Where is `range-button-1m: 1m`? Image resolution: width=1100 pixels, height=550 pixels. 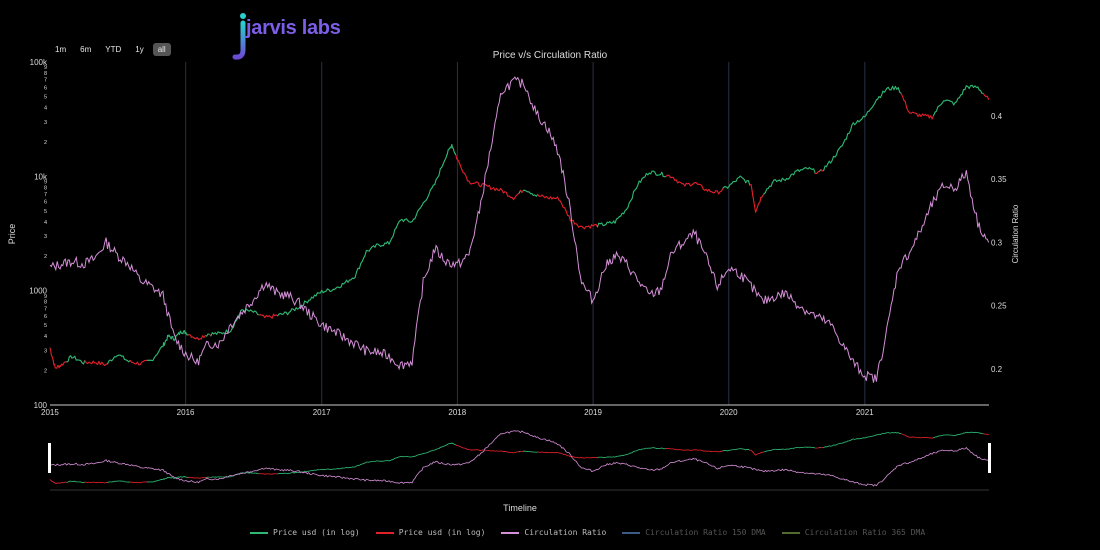
range-button-1m: 1m is located at coordinates (61, 49).